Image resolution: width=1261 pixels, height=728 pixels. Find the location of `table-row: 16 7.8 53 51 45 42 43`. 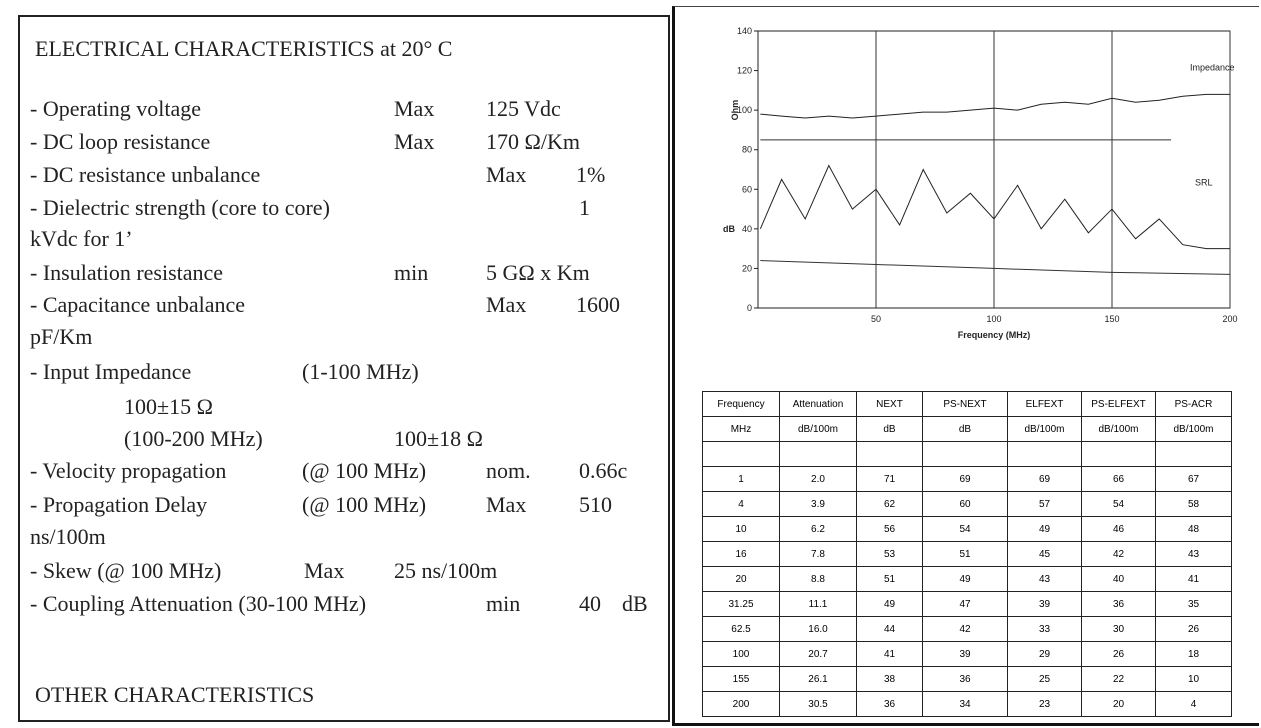

table-row: 16 7.8 53 51 45 42 43 is located at coordinates (967, 554).